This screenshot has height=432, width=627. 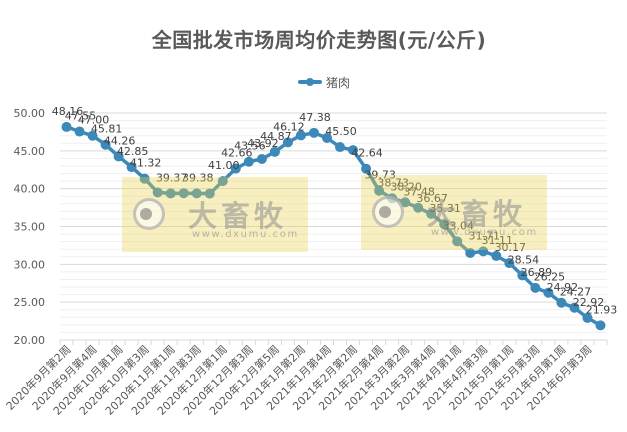 What do you see at coordinates (367, 153) in the screenshot?
I see `data-label: 42.64` at bounding box center [367, 153].